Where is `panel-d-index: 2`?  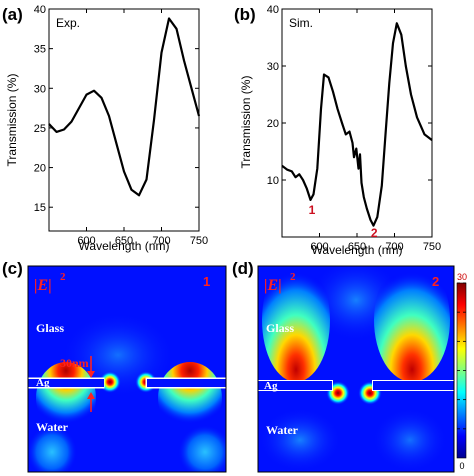
panel-d-index: 2 is located at coordinates (435, 281).